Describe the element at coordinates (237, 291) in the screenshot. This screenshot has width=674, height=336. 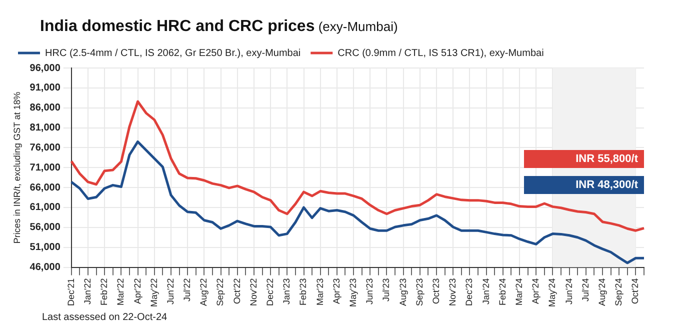
I see `x-tick-label: Oct'22` at that location.